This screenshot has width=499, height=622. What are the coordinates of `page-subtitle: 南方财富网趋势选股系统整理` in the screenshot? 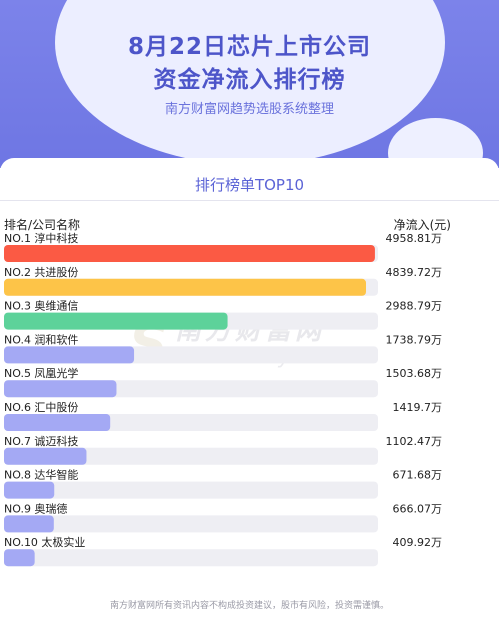 It's located at (249, 109).